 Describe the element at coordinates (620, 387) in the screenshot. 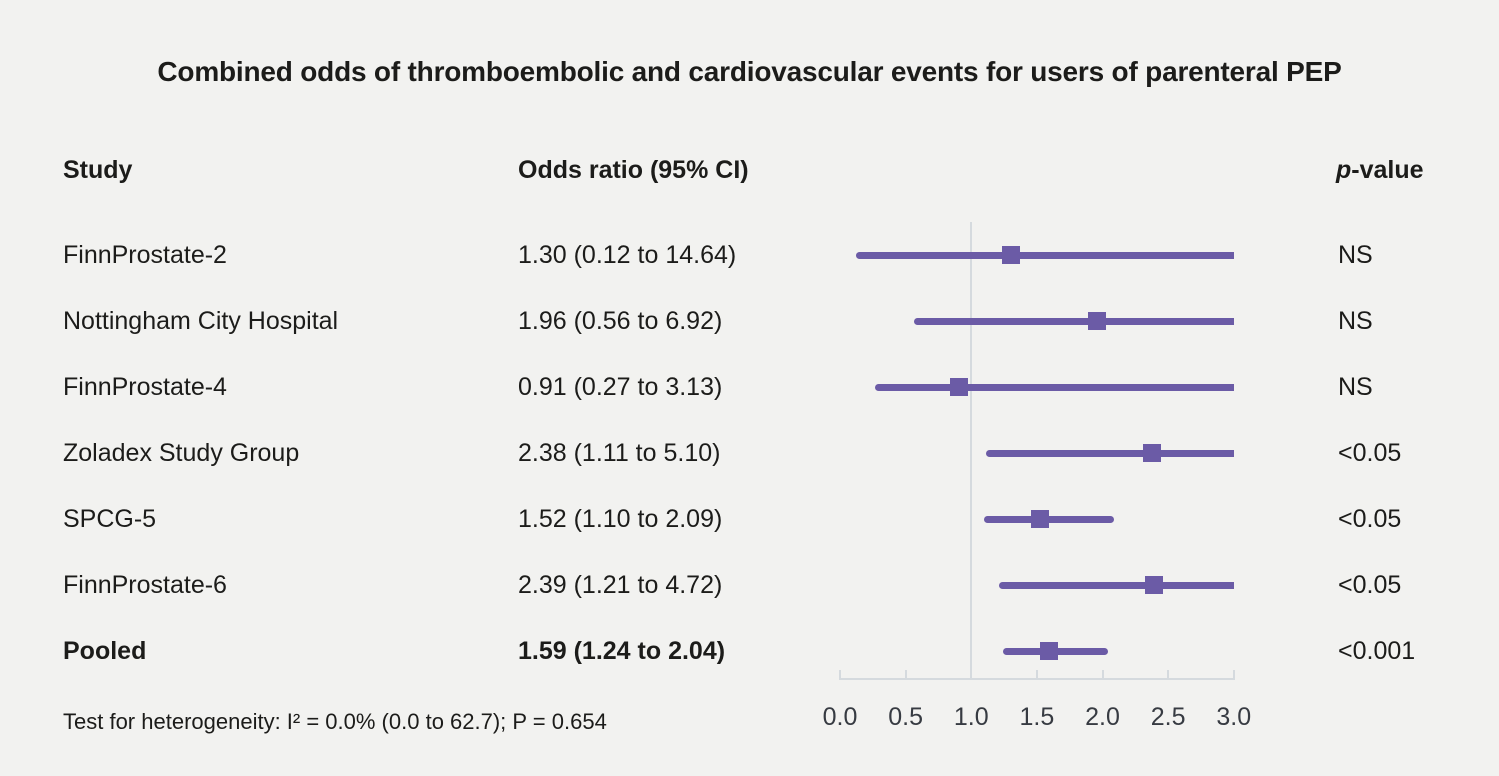

I see `odds-ratio-ci-value: 0.91 (0.27 to 3.13)` at that location.